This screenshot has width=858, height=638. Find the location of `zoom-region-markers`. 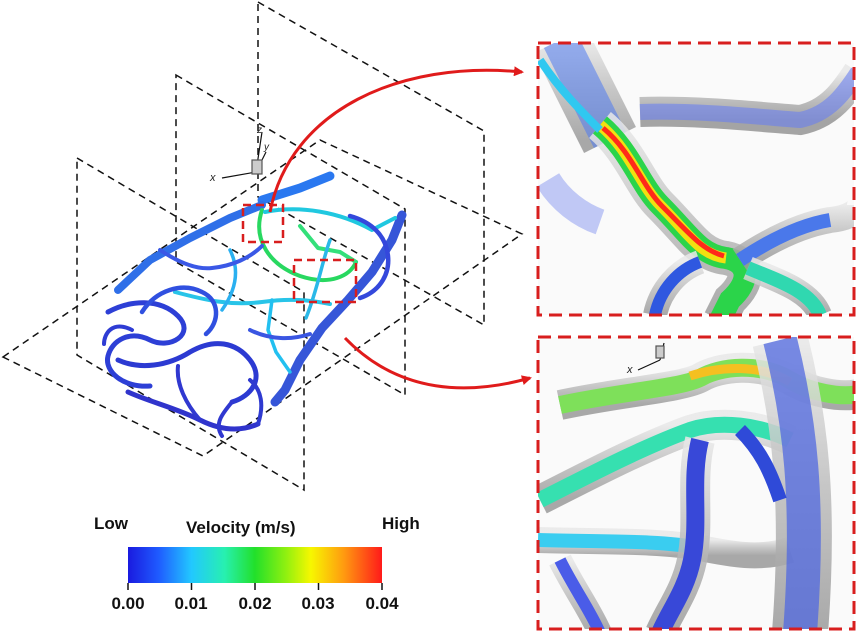

zoom-region-markers is located at coordinates (299, 253).